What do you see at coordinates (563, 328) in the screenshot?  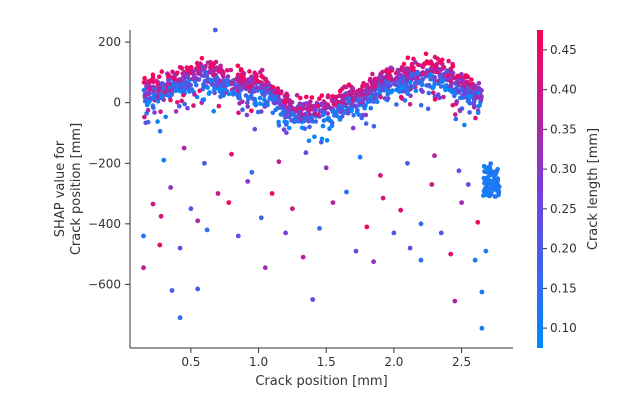 I see `colorbar-tick-label: 0.10` at bounding box center [563, 328].